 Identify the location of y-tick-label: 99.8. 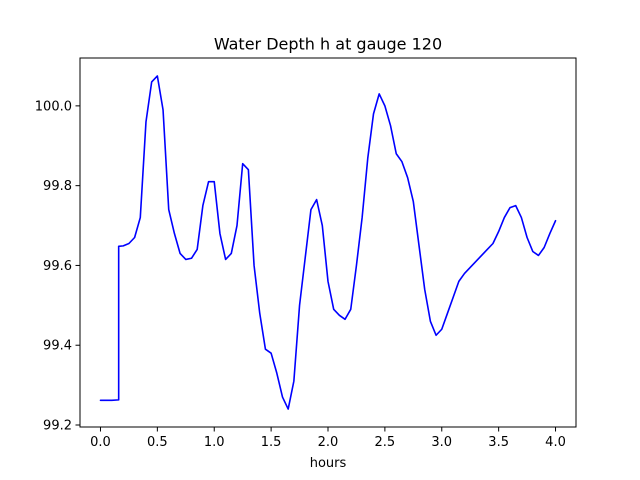
(57, 186).